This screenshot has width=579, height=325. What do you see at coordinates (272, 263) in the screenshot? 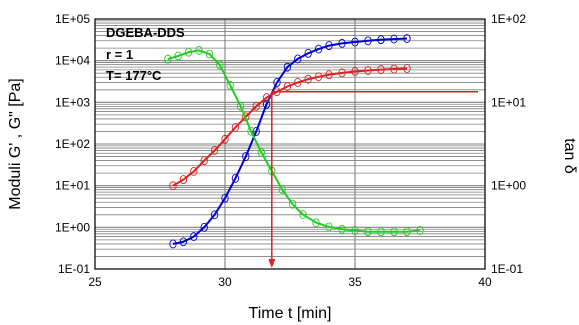
I see `gel-arrow-head` at bounding box center [272, 263].